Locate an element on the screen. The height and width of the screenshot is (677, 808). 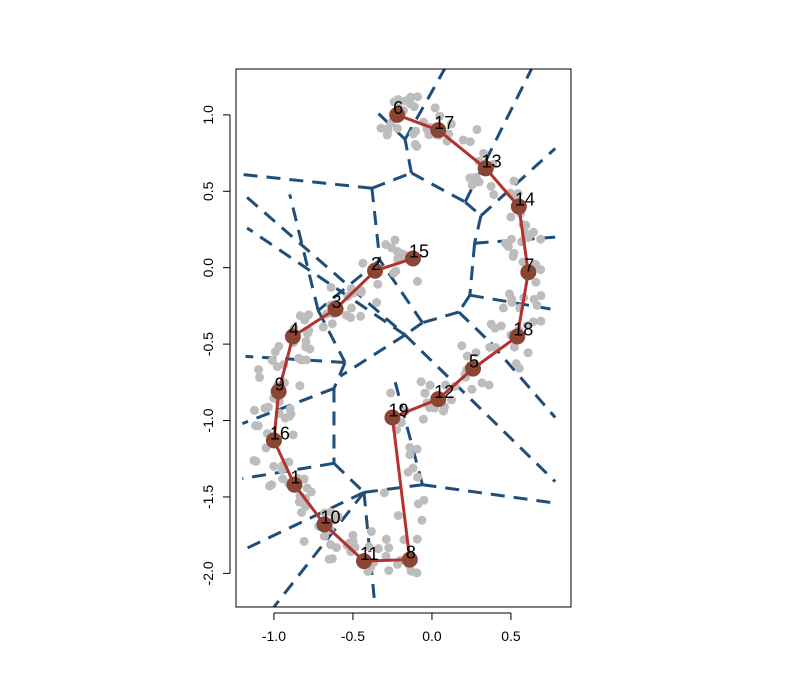
y-tick-label-1.0: 1.0 is located at coordinates (208, 115).